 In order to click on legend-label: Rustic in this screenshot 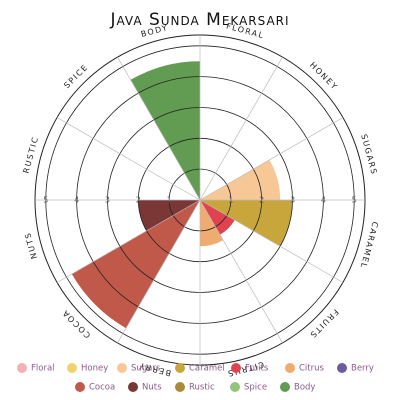, I will do `click(202, 388)`.